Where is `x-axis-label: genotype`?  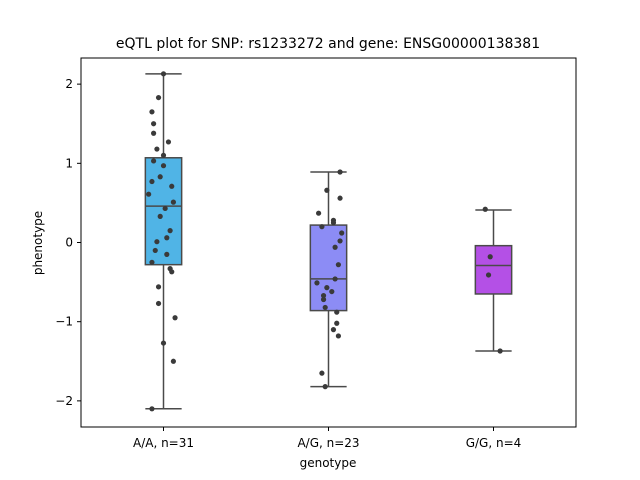 x-axis-label: genotype is located at coordinates (328, 463).